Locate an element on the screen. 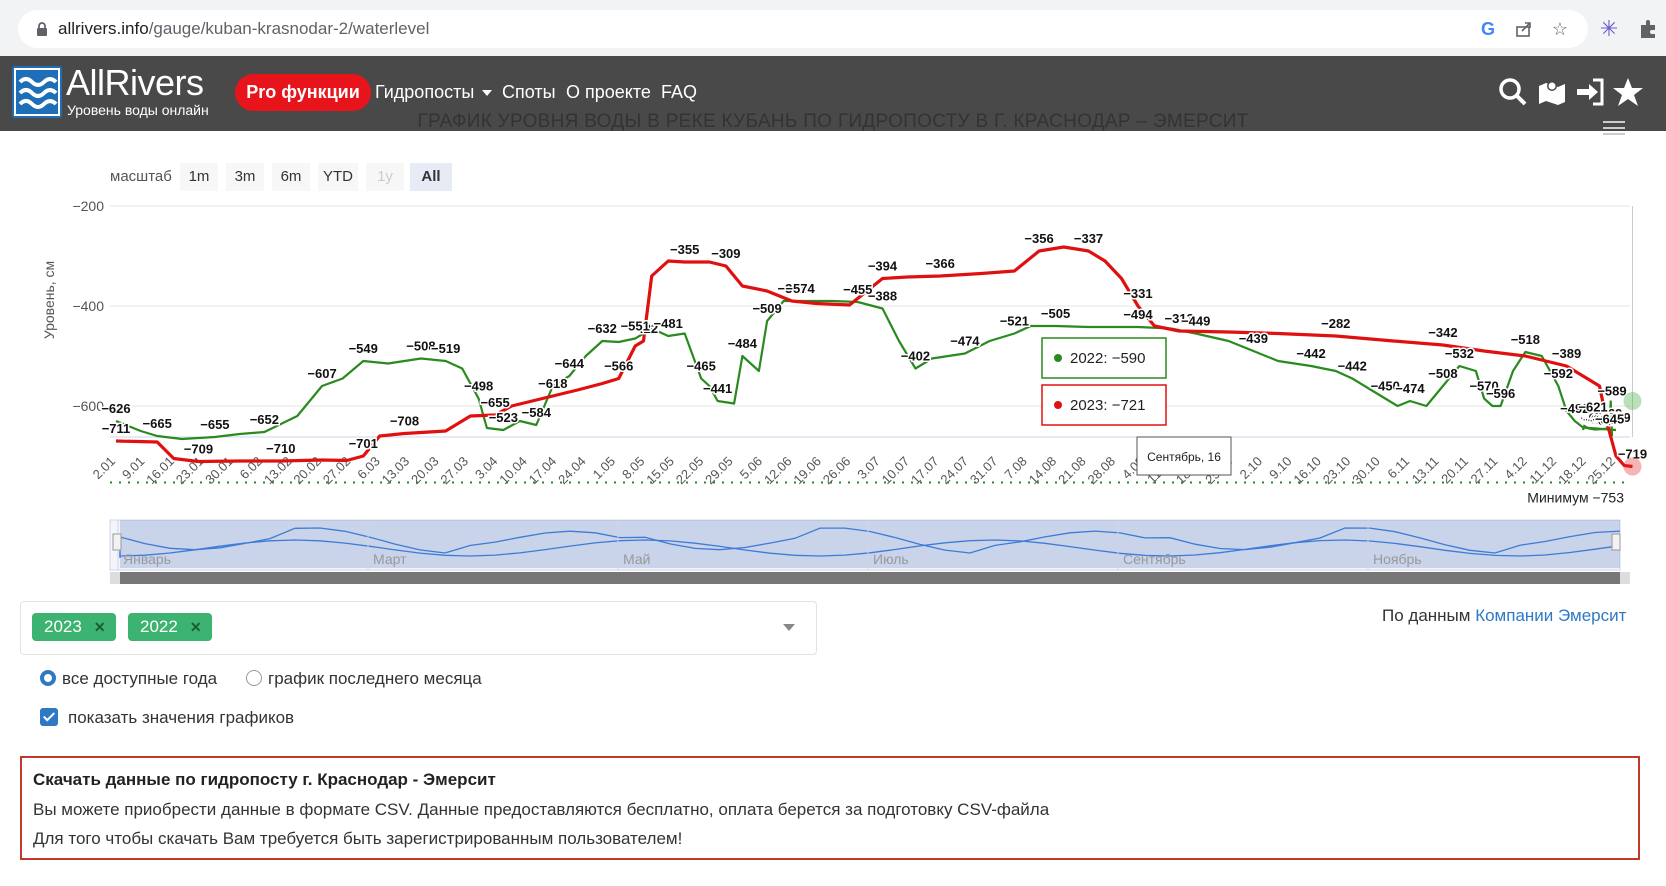 Image resolution: width=1666 pixels, height=886 pixels. share-icon is located at coordinates (1524, 29).